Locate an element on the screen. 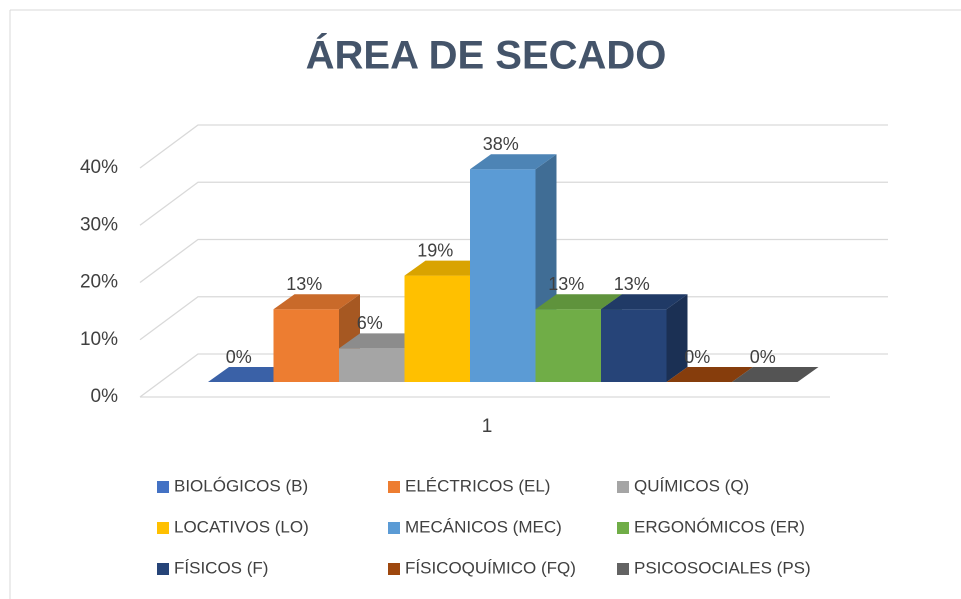 This screenshot has height=599, width=961. legend-label: LOCATIVOS (LO) is located at coordinates (241, 526).